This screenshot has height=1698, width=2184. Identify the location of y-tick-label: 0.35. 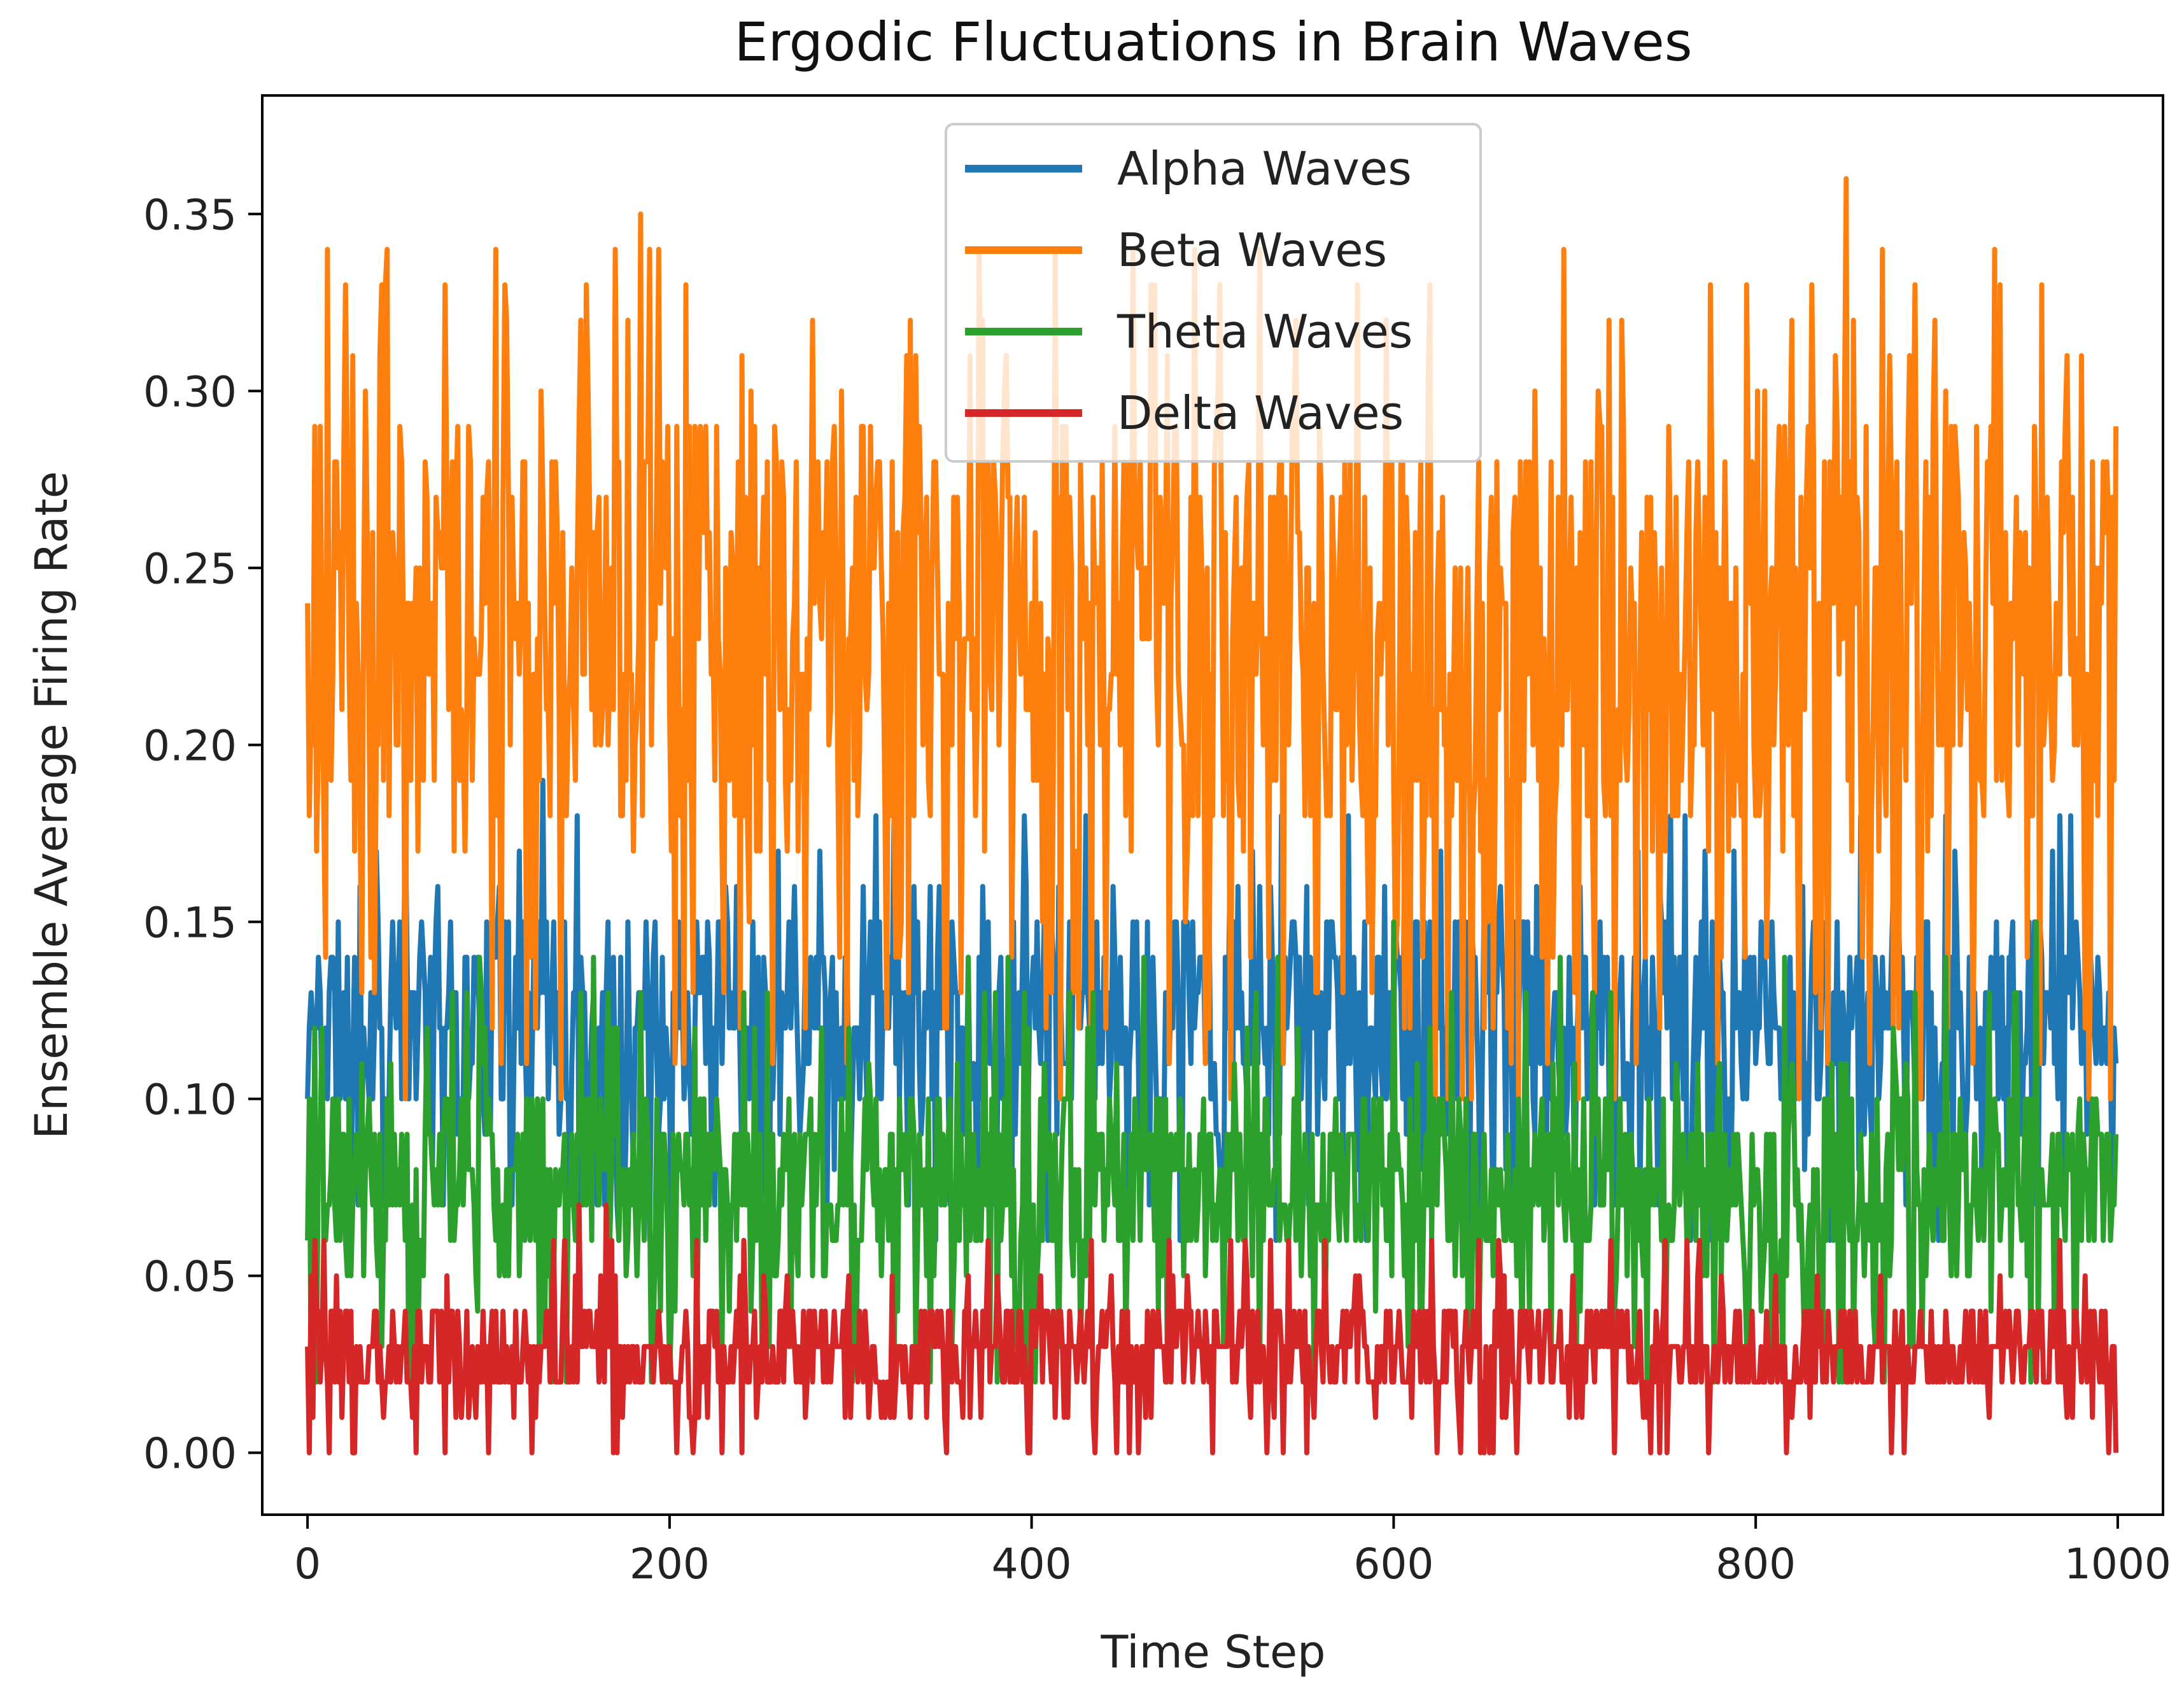
(190, 214).